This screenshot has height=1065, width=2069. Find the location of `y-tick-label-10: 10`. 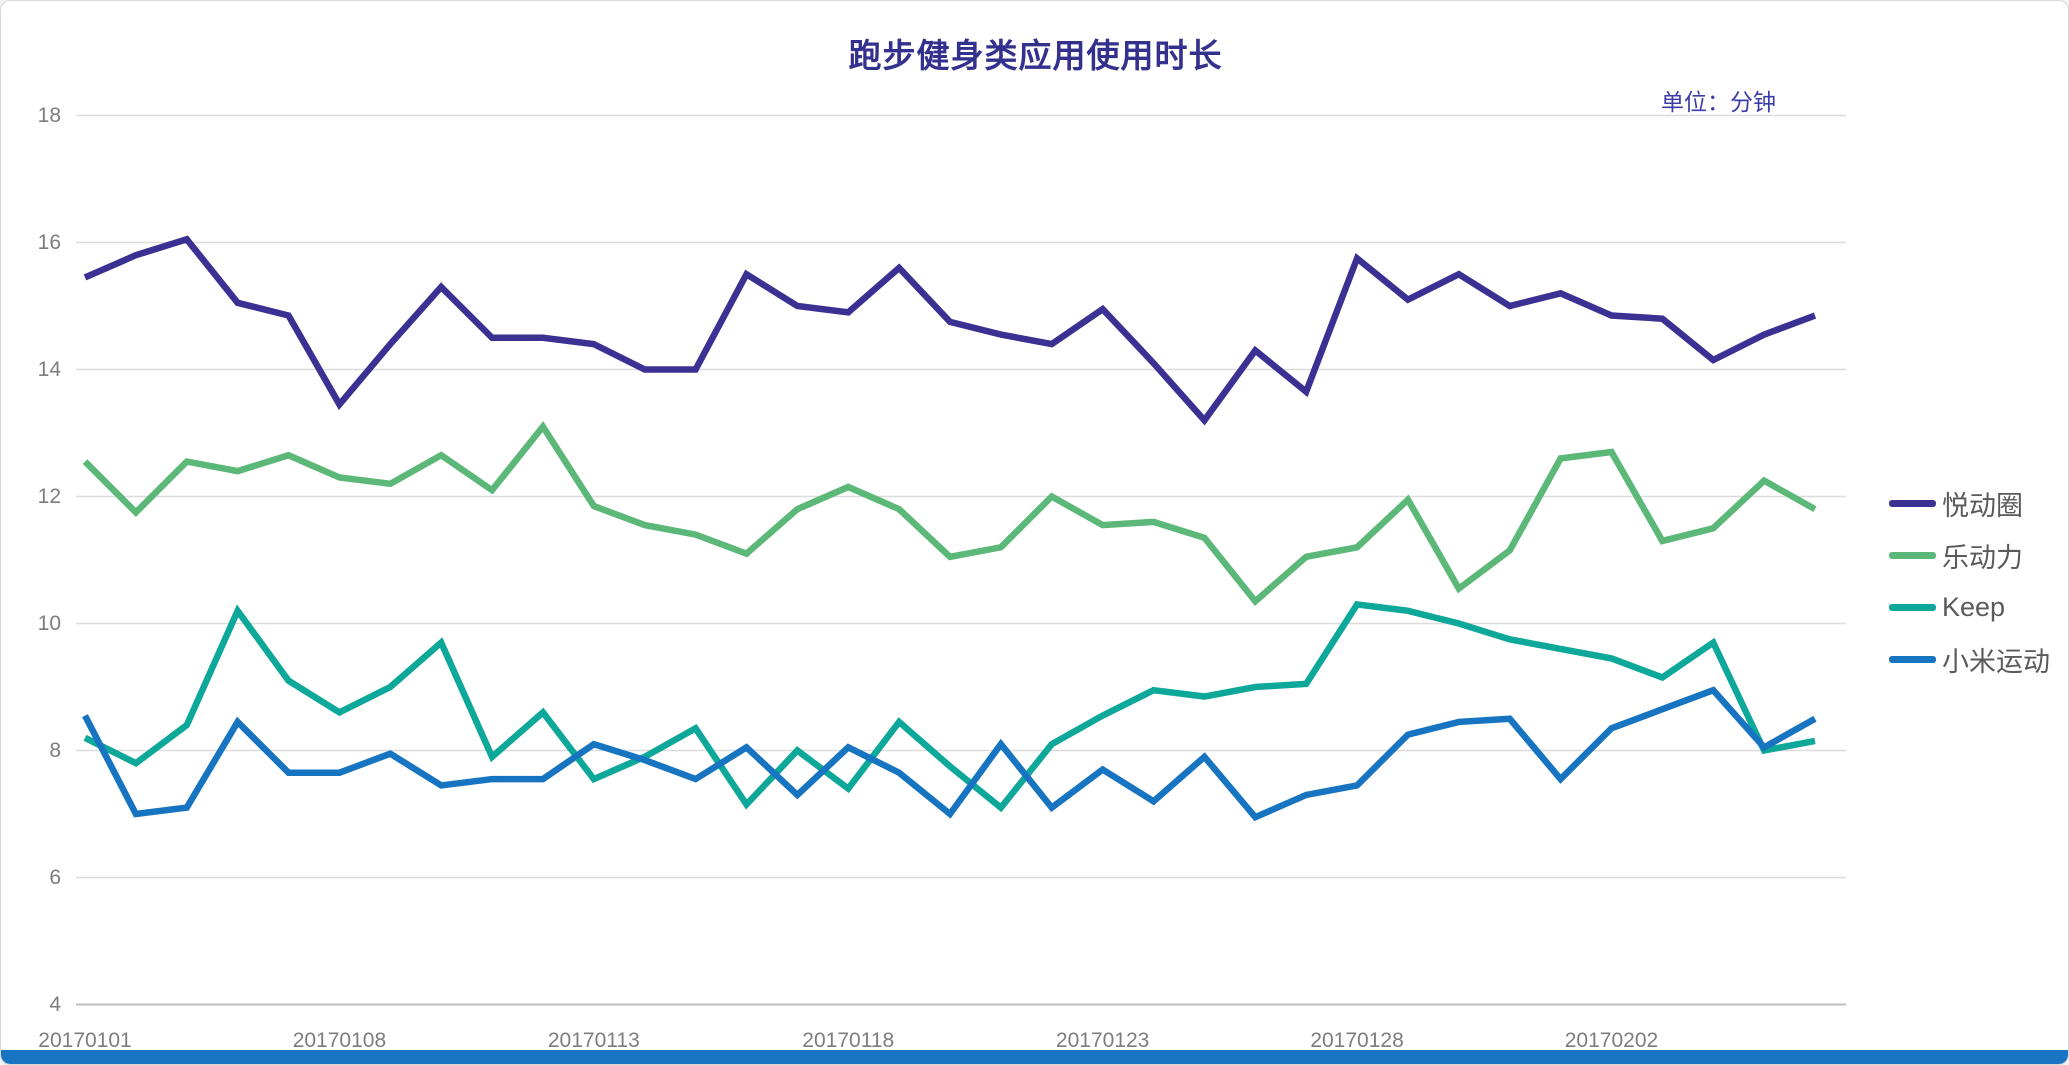

y-tick-label-10: 10 is located at coordinates (49, 623).